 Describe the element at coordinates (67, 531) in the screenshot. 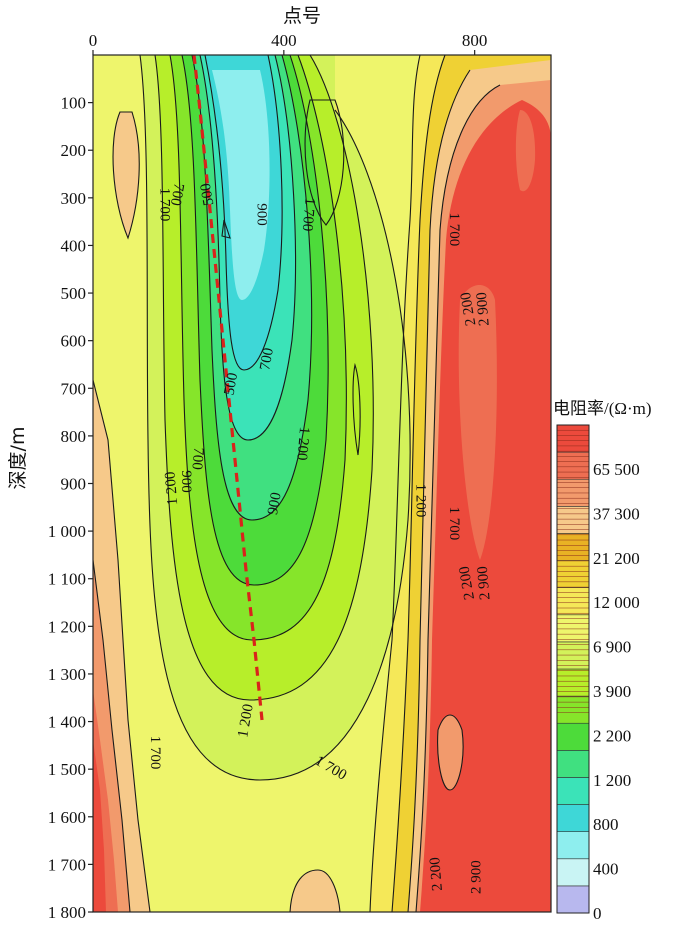

I see `y-tick-label: 1 000` at that location.